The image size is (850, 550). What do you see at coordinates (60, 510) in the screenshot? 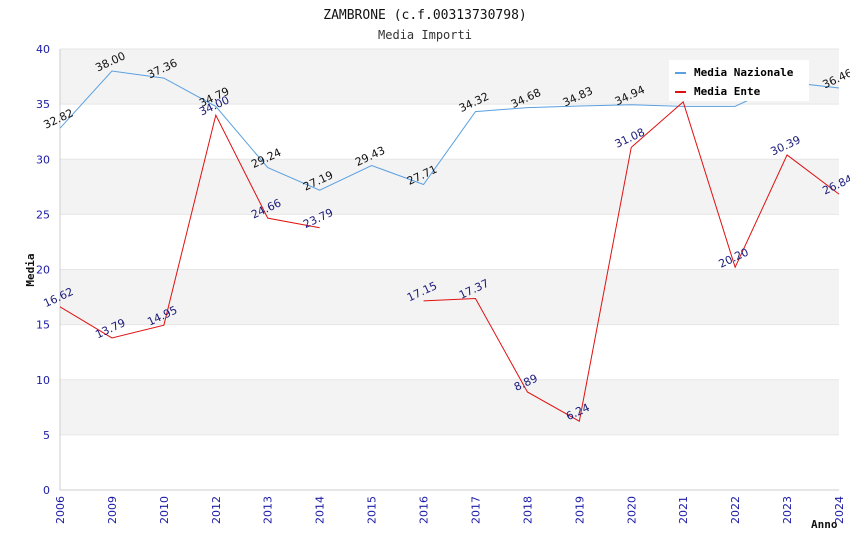
I see `x-tick-label: 2006` at bounding box center [60, 510].